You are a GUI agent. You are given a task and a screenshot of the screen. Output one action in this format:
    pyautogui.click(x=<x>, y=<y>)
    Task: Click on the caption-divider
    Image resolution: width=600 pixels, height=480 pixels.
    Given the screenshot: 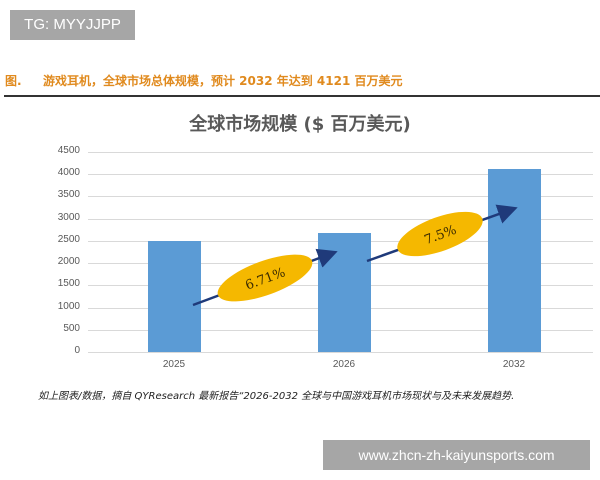 What is the action you would take?
    pyautogui.click(x=302, y=96)
    